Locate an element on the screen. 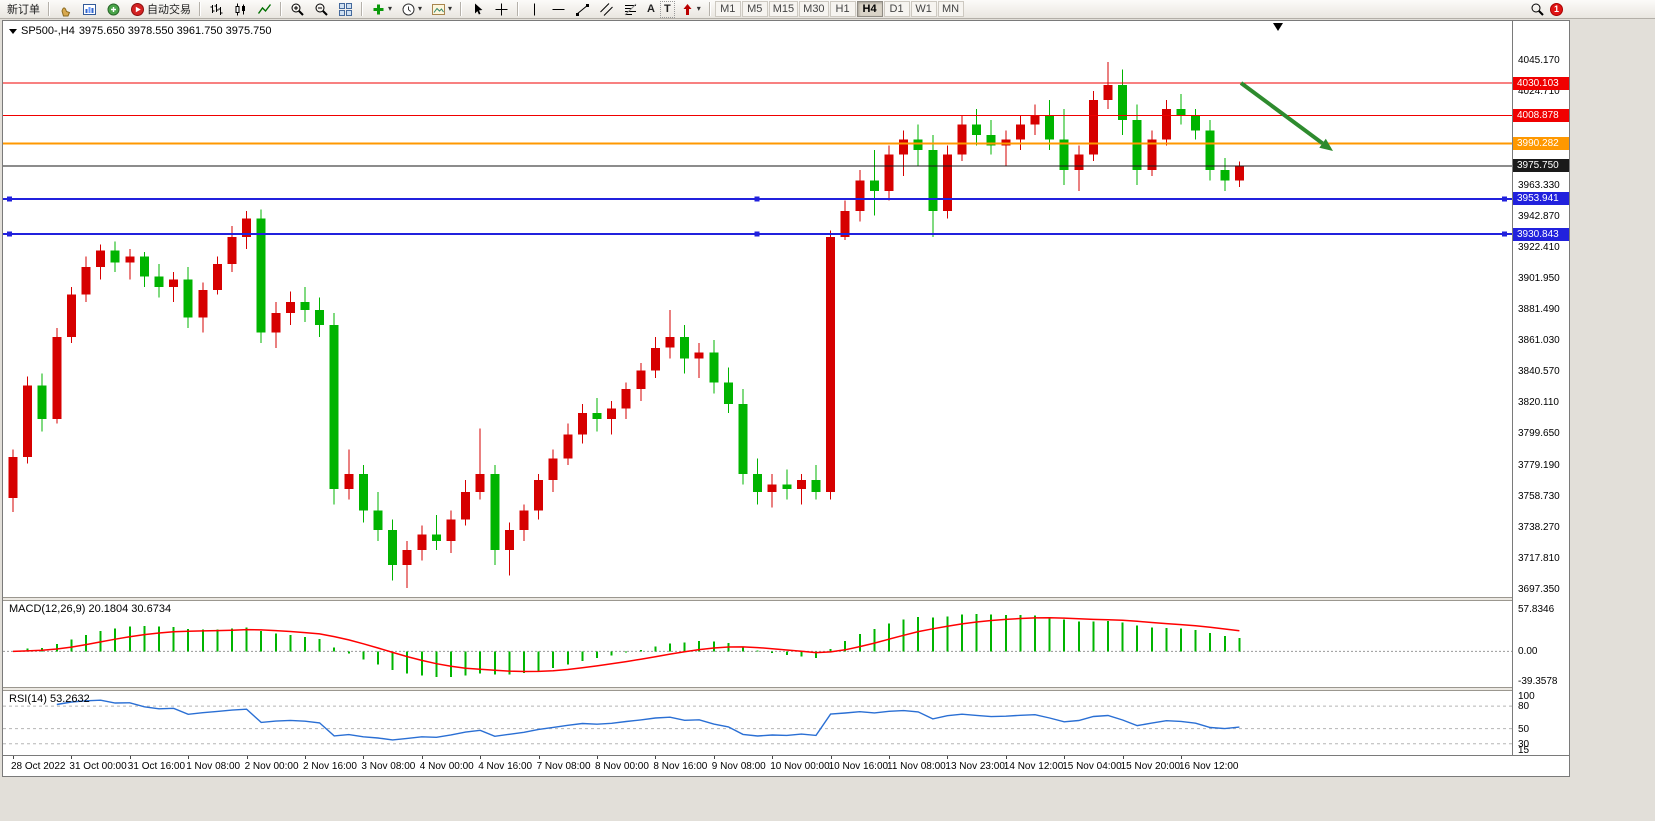  crosshair-tool-button is located at coordinates (501, 9).